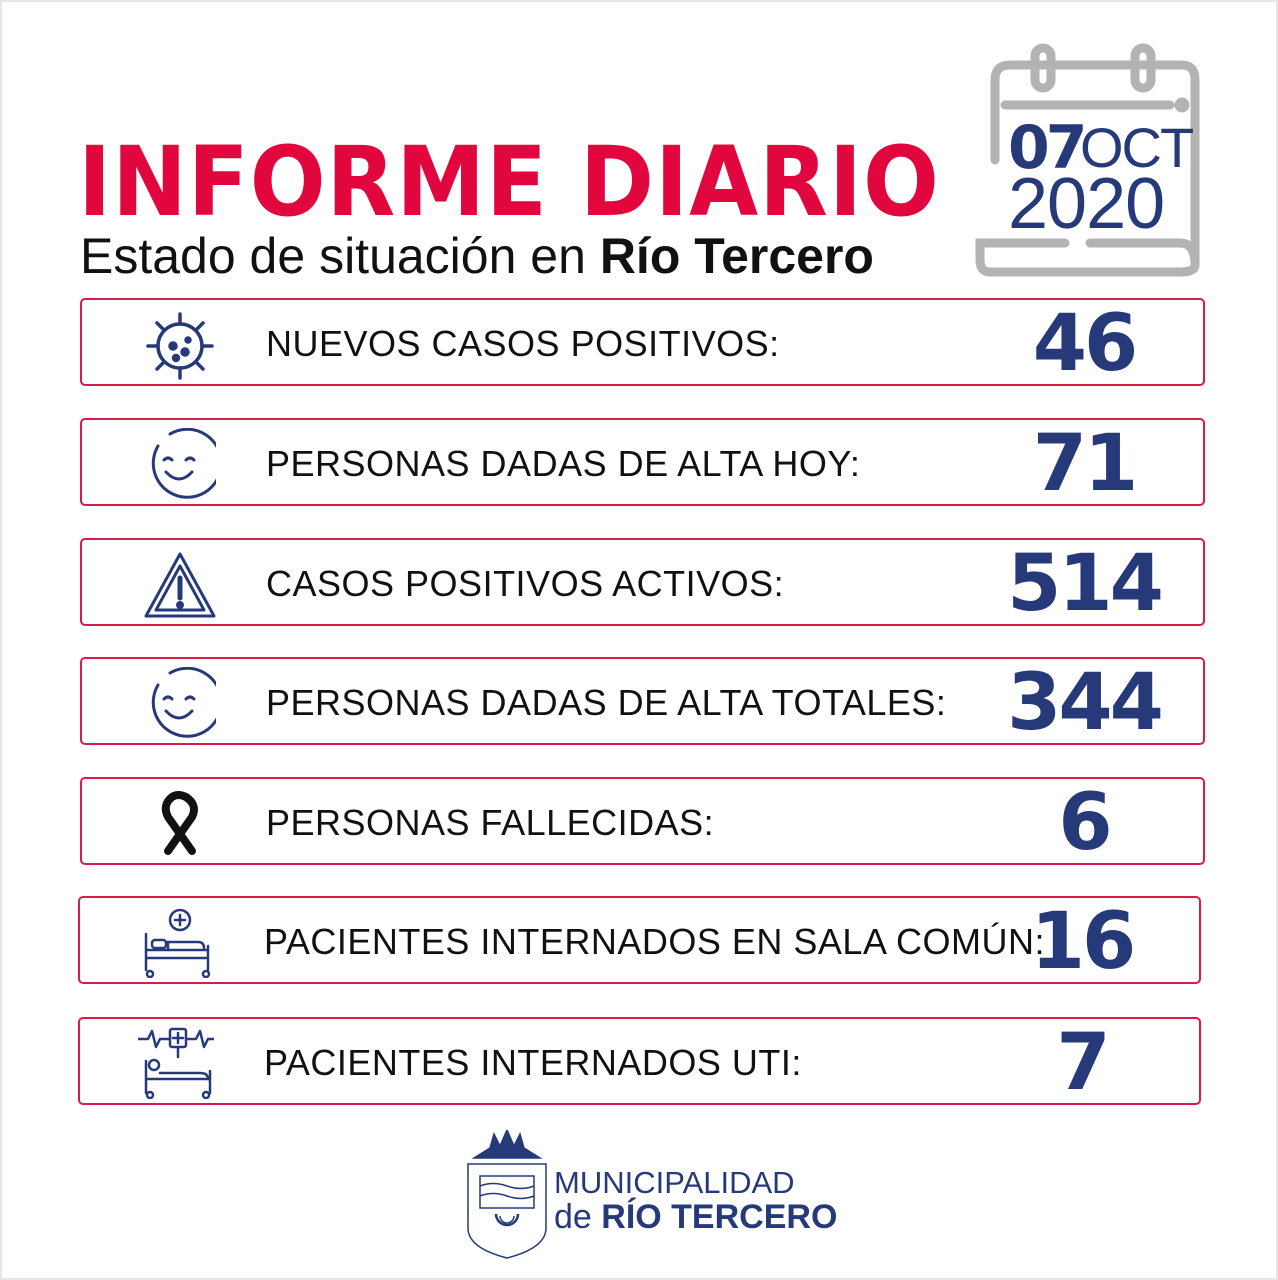 The height and width of the screenshot is (1280, 1278). What do you see at coordinates (674, 1182) in the screenshot?
I see `municipality-name-line1: MUNICIPALIDAD` at bounding box center [674, 1182].